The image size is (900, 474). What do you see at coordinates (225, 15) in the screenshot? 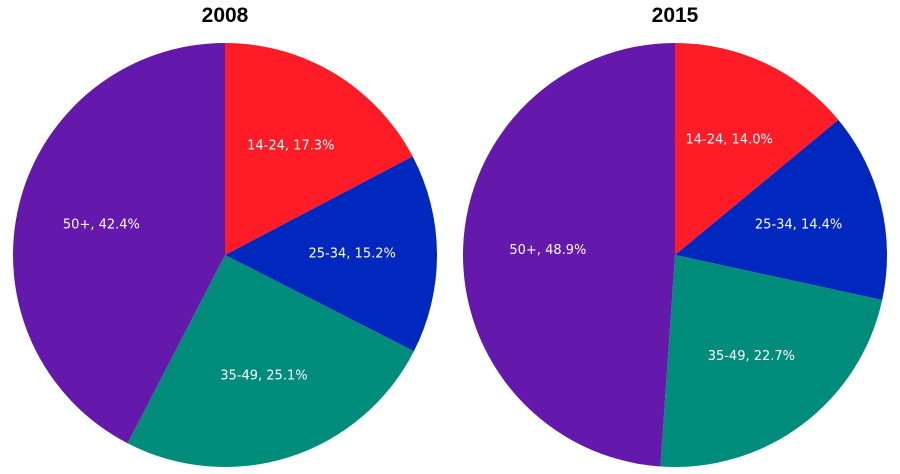
I see `chart-title: 2008` at bounding box center [225, 15].